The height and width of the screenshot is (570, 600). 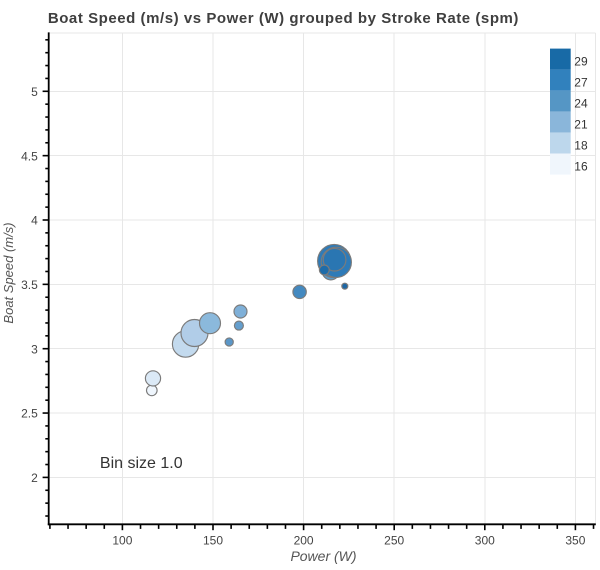 What do you see at coordinates (581, 104) in the screenshot?
I see `svg-text: 24` at bounding box center [581, 104].